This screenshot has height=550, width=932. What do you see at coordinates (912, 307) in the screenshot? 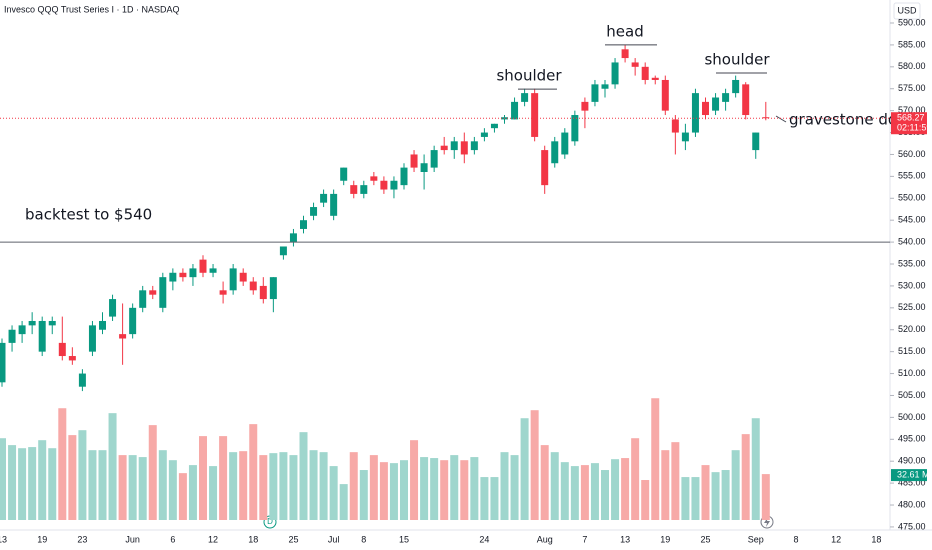
I see `y-tick-label: 525.00` at bounding box center [912, 307].